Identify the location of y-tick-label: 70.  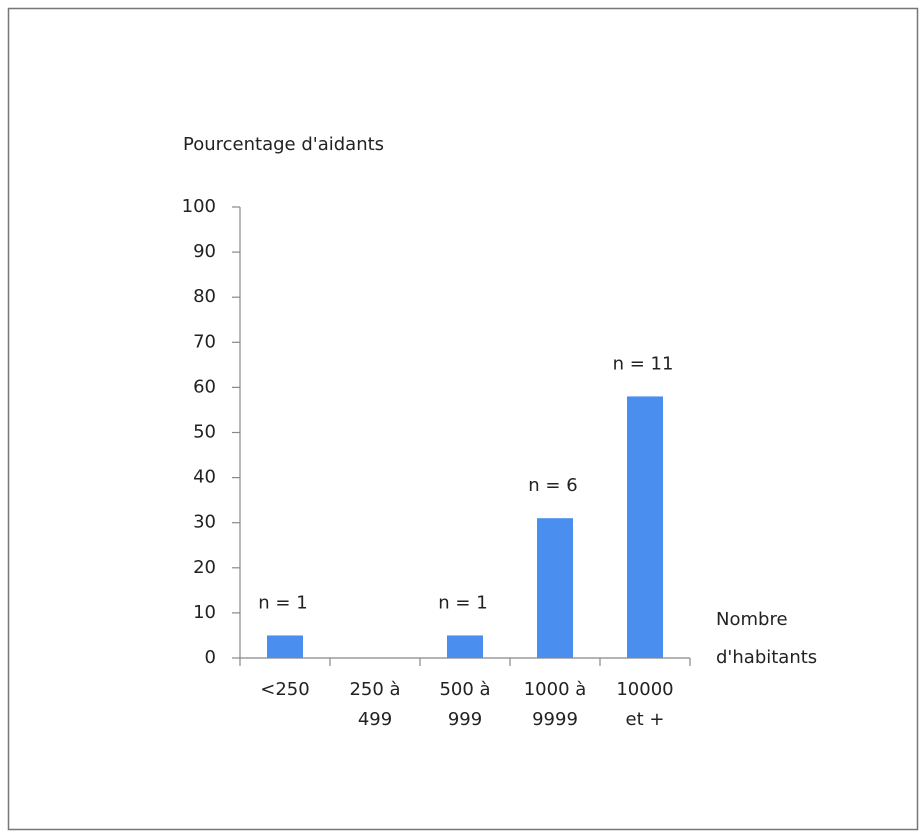
(204, 341).